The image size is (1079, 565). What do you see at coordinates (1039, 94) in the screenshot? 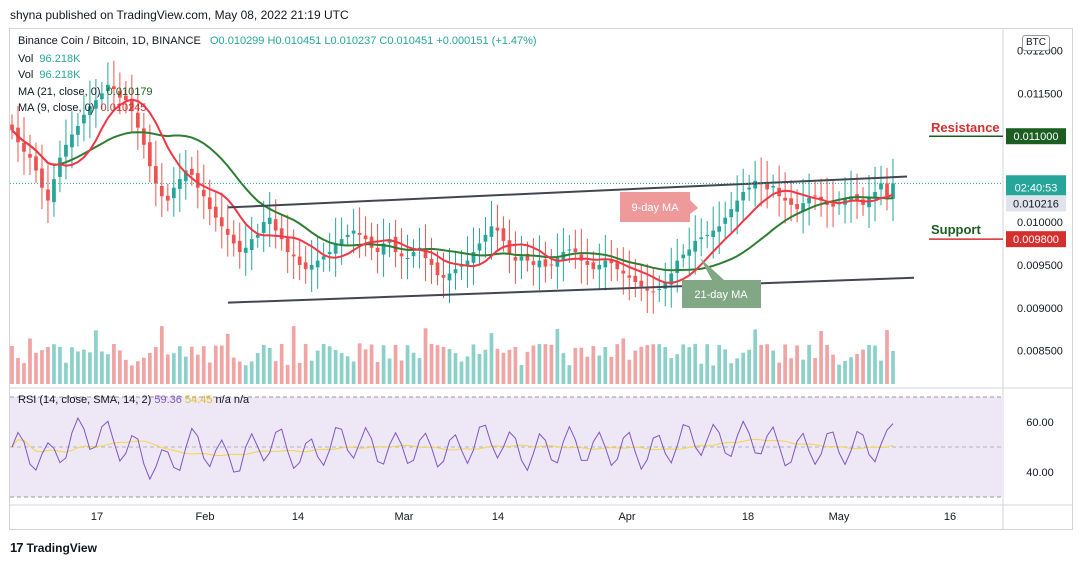
I see `price-tick-label: 0.011500` at bounding box center [1039, 94].